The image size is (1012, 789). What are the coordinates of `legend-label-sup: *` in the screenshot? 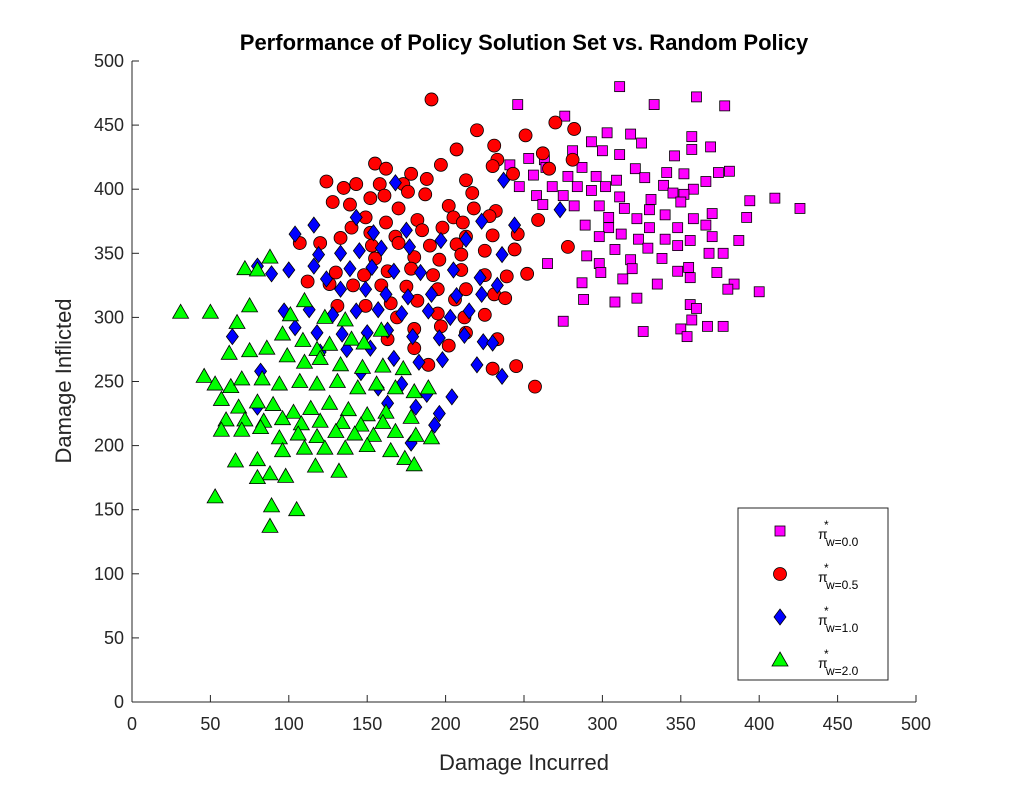 It's located at (826, 568).